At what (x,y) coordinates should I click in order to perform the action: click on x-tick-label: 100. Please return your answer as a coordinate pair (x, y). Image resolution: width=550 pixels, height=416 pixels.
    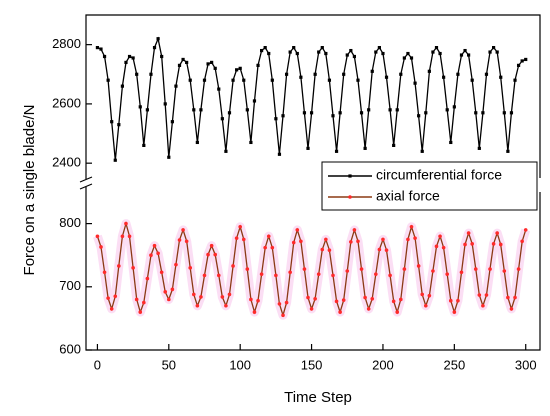
    Looking at the image, I should click on (240, 364).